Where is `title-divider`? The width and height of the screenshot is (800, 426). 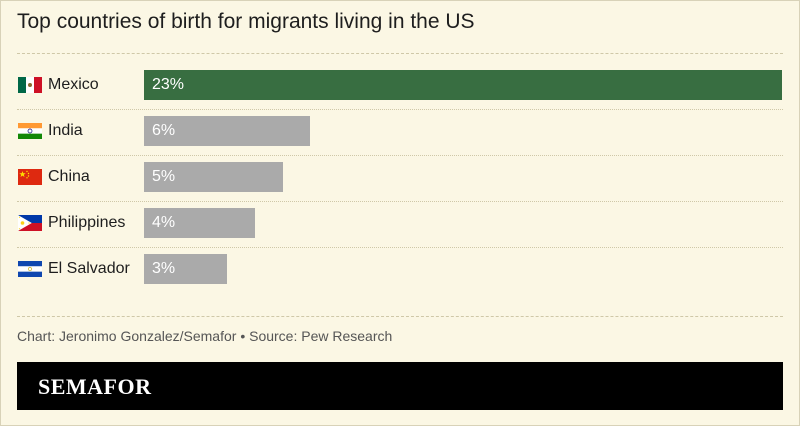
title-divider is located at coordinates (400, 53).